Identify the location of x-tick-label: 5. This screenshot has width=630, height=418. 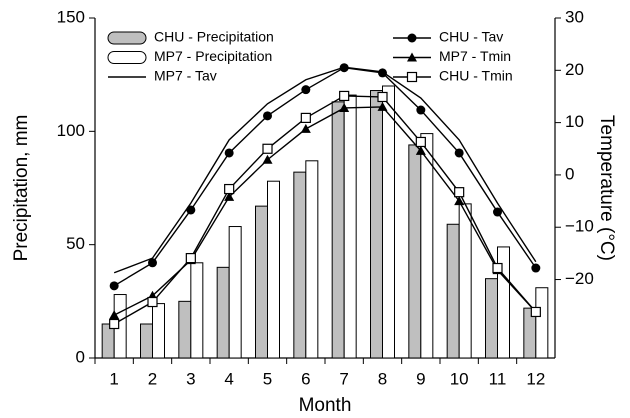
(267, 378).